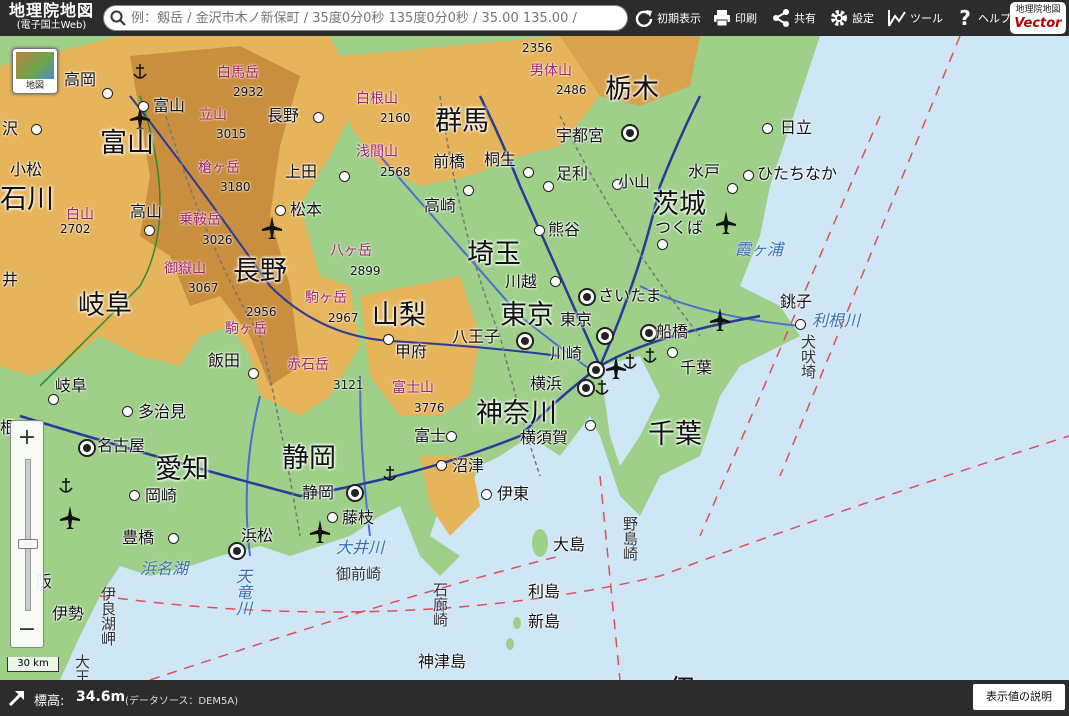 This screenshot has height=716, width=1069. I want to click on app-logo: 地理院地図 (電子国土Web), so click(51, 18).